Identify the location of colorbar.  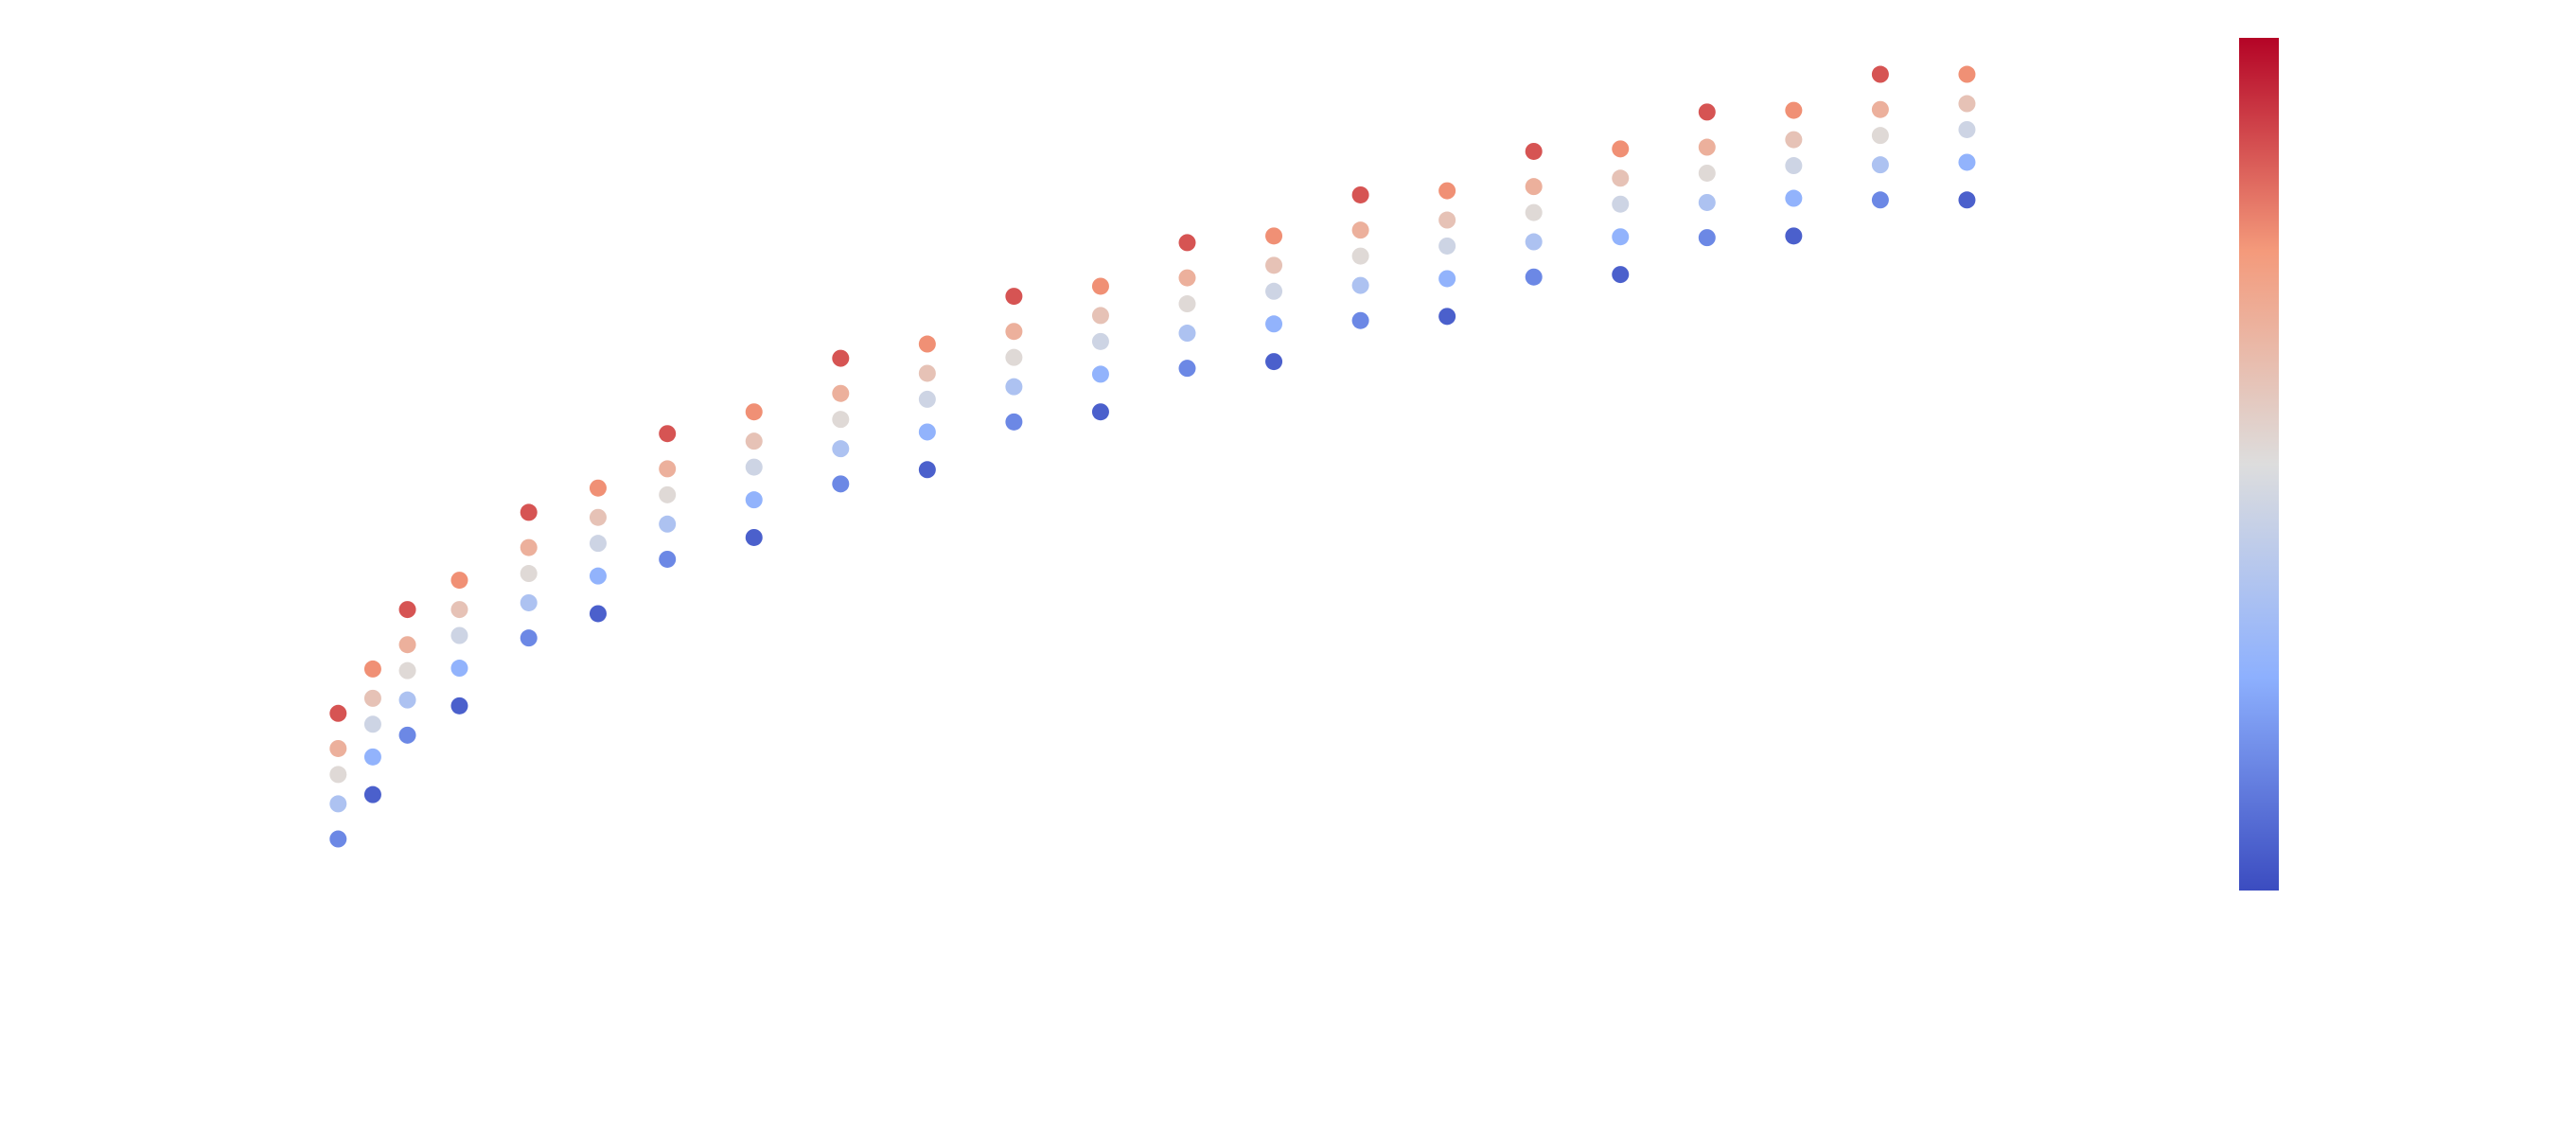
(2259, 464).